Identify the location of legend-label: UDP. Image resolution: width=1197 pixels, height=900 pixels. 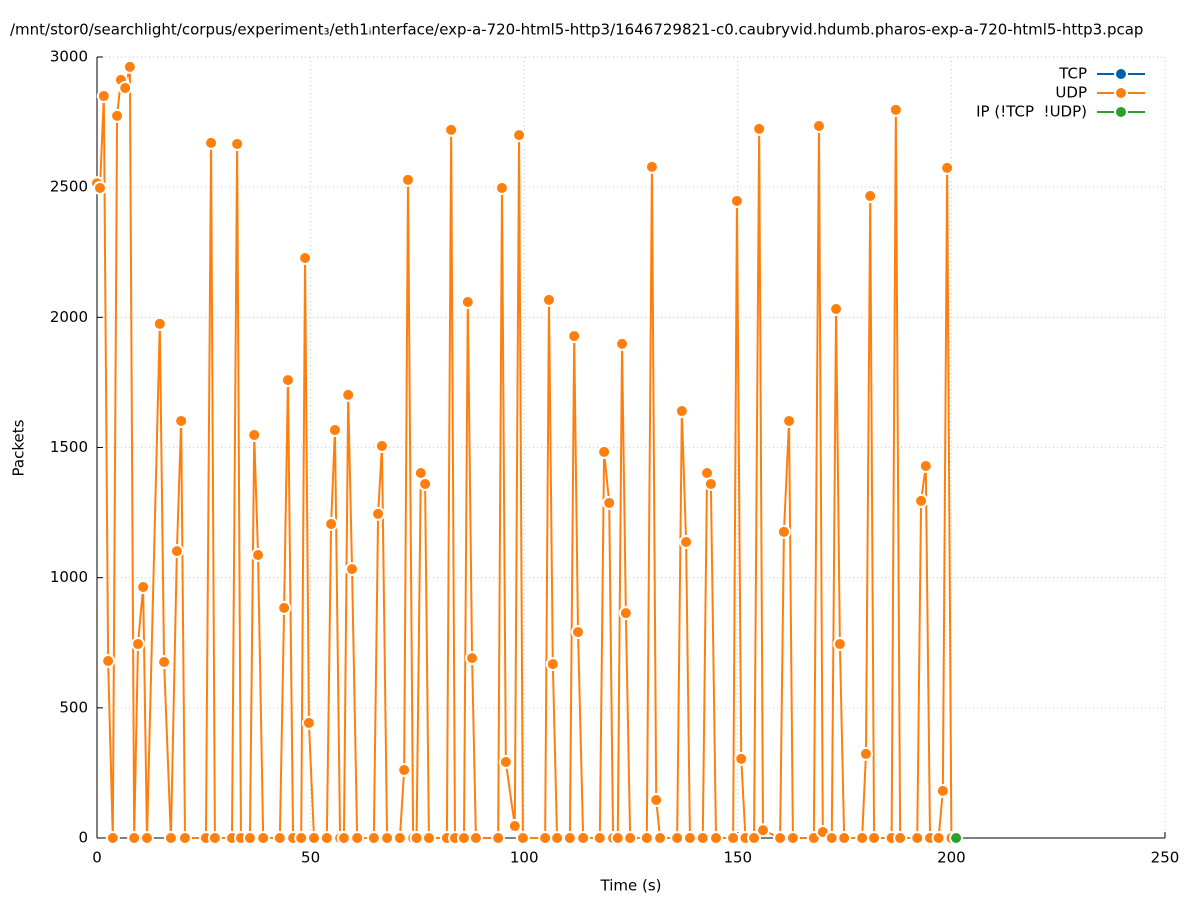
(1071, 93).